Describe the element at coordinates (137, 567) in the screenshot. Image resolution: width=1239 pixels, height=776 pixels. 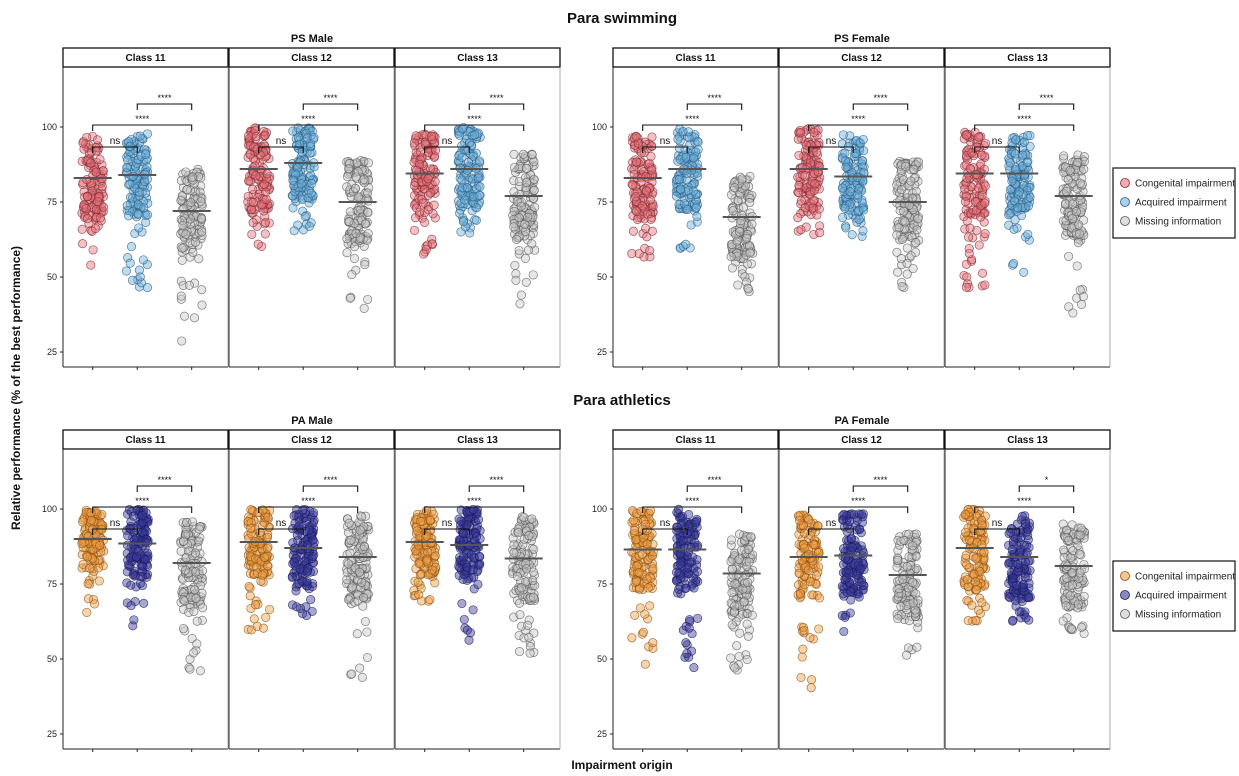
I see `points-acquired` at that location.